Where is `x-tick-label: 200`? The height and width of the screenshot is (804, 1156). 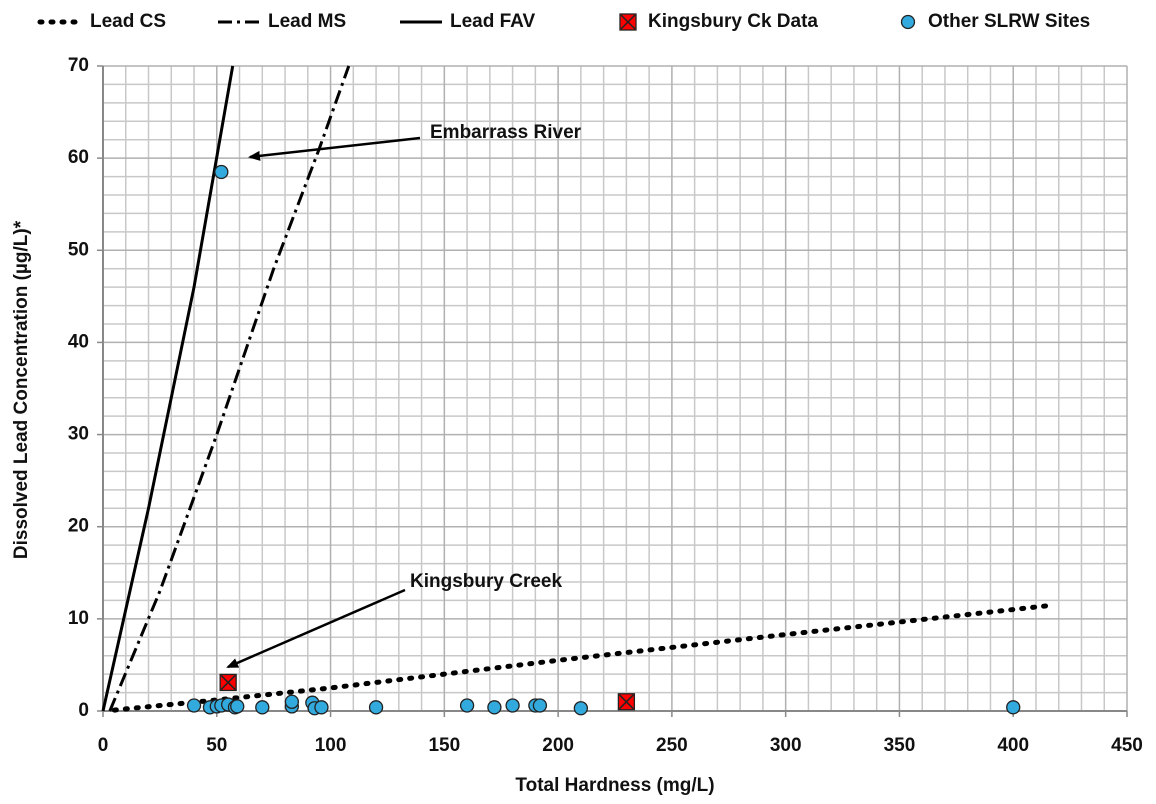 x-tick-label: 200 is located at coordinates (558, 745).